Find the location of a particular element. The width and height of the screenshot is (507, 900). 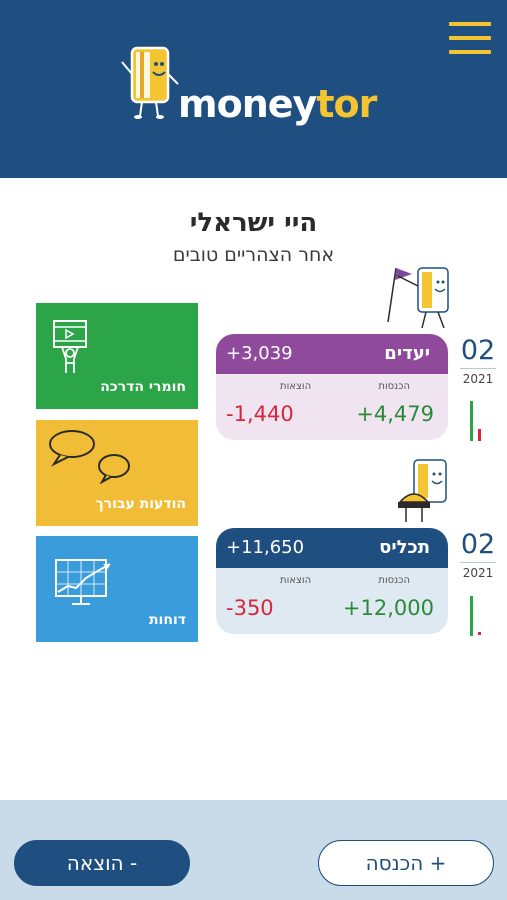

tile-reports: דוחות is located at coordinates (117, 589).